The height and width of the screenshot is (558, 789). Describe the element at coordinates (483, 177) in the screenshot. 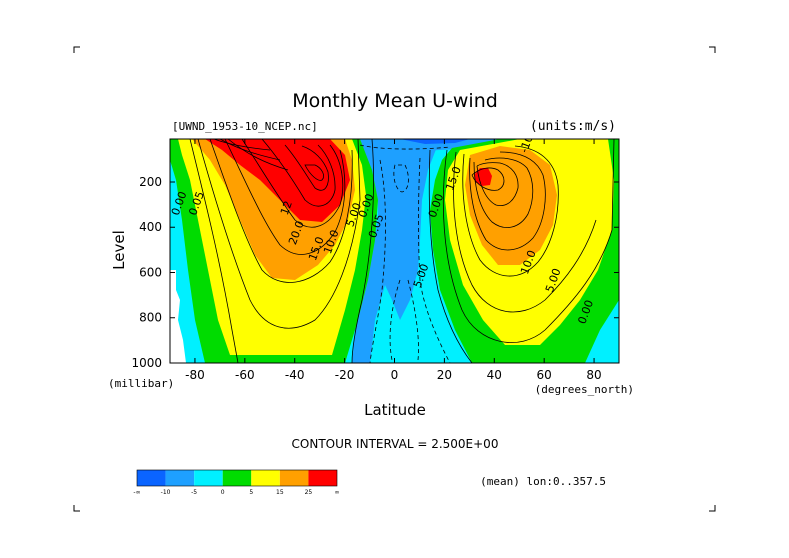

I see `band-red-north-core` at that location.